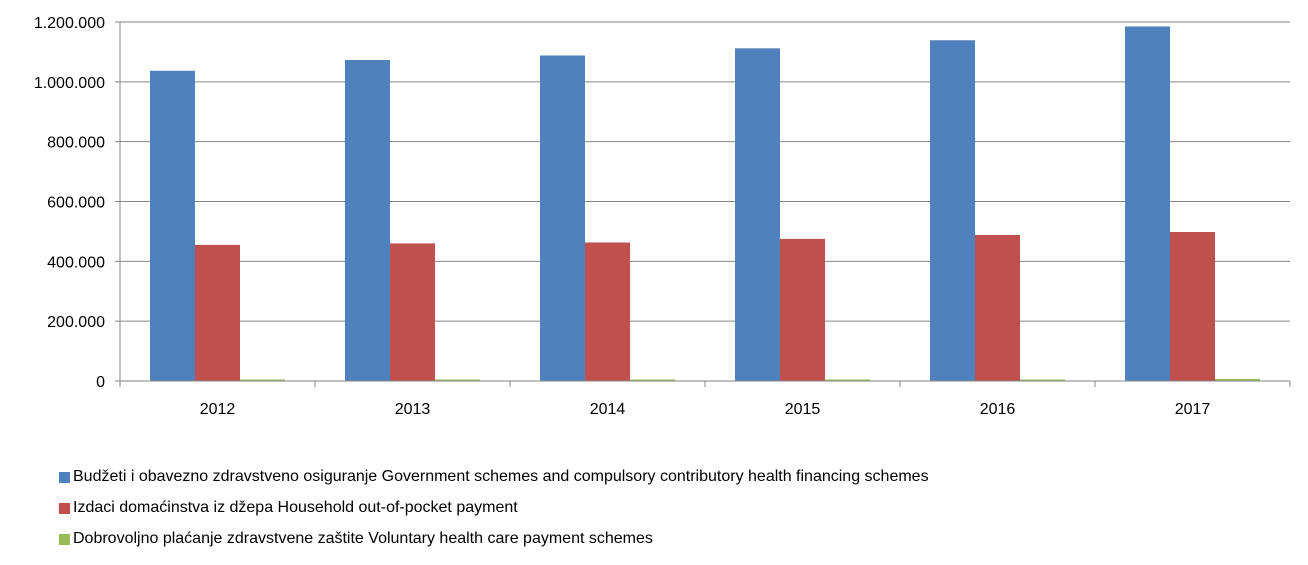  I want to click on bar-series-1-2016, so click(952, 210).